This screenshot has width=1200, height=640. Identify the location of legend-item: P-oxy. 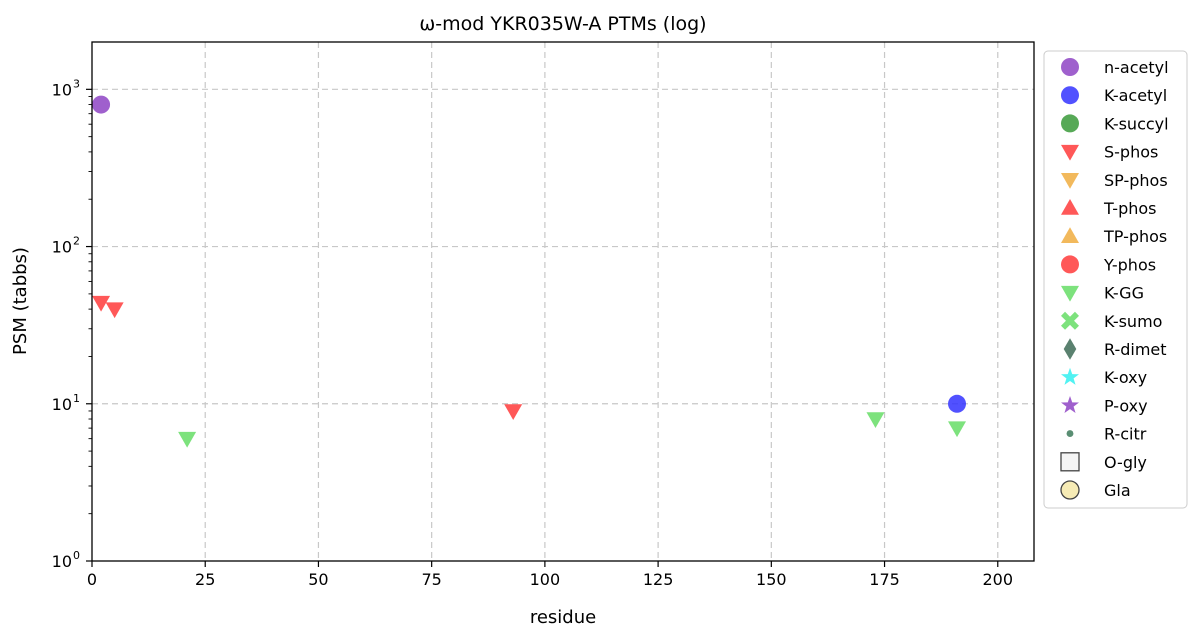
(1104, 405).